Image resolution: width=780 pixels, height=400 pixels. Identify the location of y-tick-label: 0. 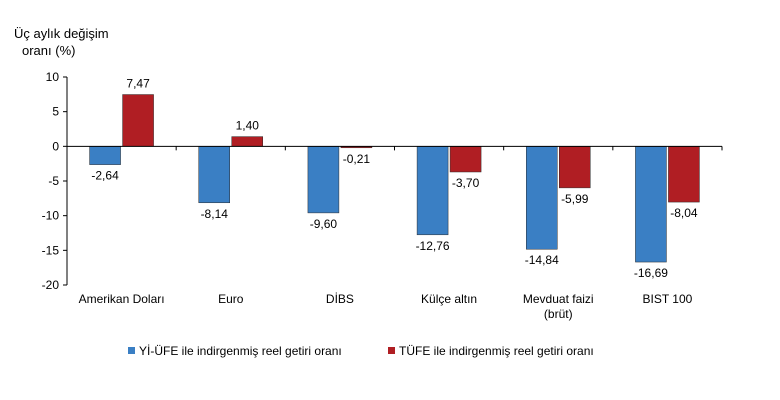
(55, 146).